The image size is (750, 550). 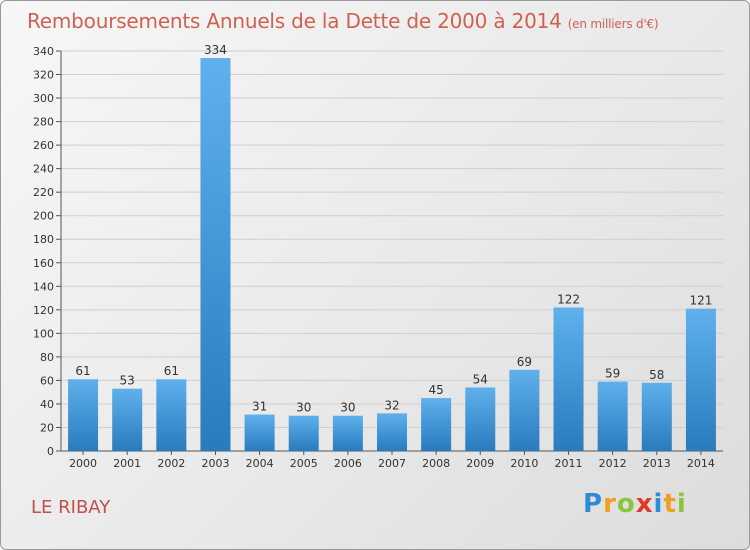 What do you see at coordinates (43, 333) in the screenshot?
I see `y-tick-label: 100` at bounding box center [43, 333].